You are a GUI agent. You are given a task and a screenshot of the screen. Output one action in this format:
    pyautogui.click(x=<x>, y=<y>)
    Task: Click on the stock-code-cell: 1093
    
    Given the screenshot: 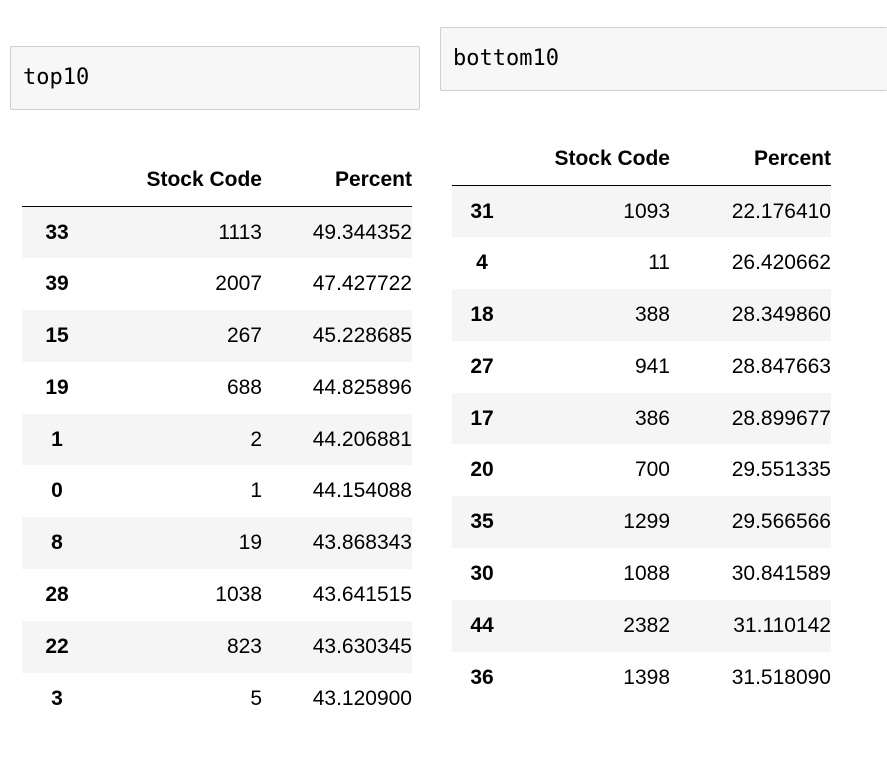 What is the action you would take?
    pyautogui.click(x=646, y=211)
    